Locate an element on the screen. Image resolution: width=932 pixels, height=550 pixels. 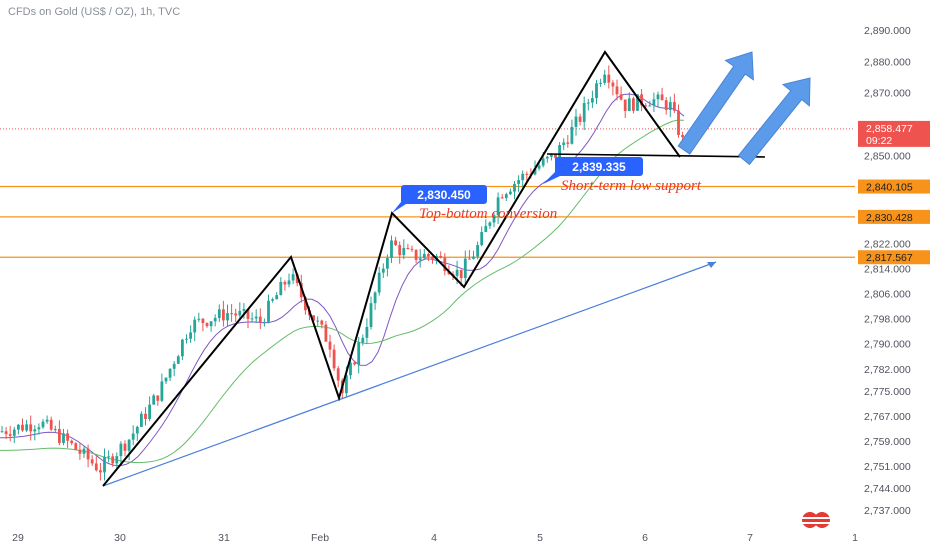
x-tick-label: 30 is located at coordinates (120, 538).